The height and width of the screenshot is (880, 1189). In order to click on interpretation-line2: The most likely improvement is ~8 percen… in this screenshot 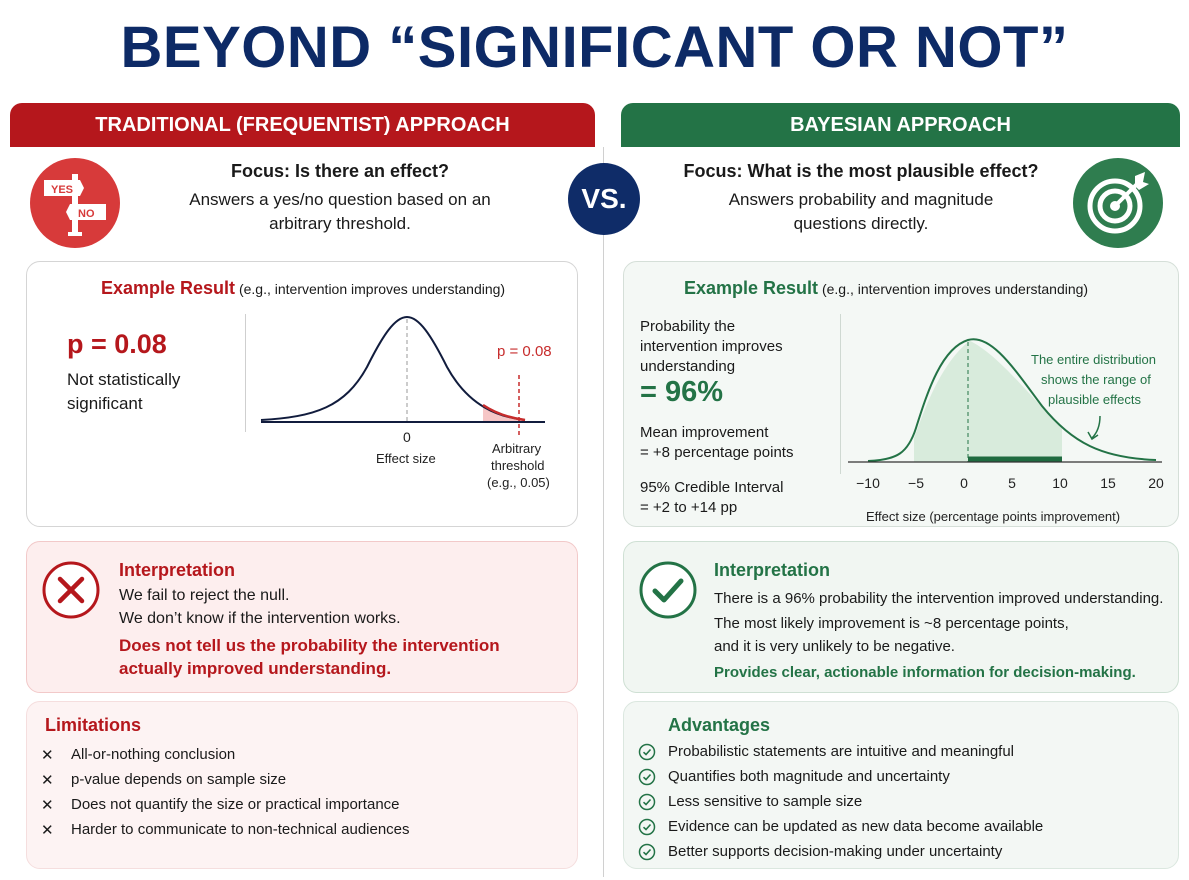, I will do `click(891, 623)`.